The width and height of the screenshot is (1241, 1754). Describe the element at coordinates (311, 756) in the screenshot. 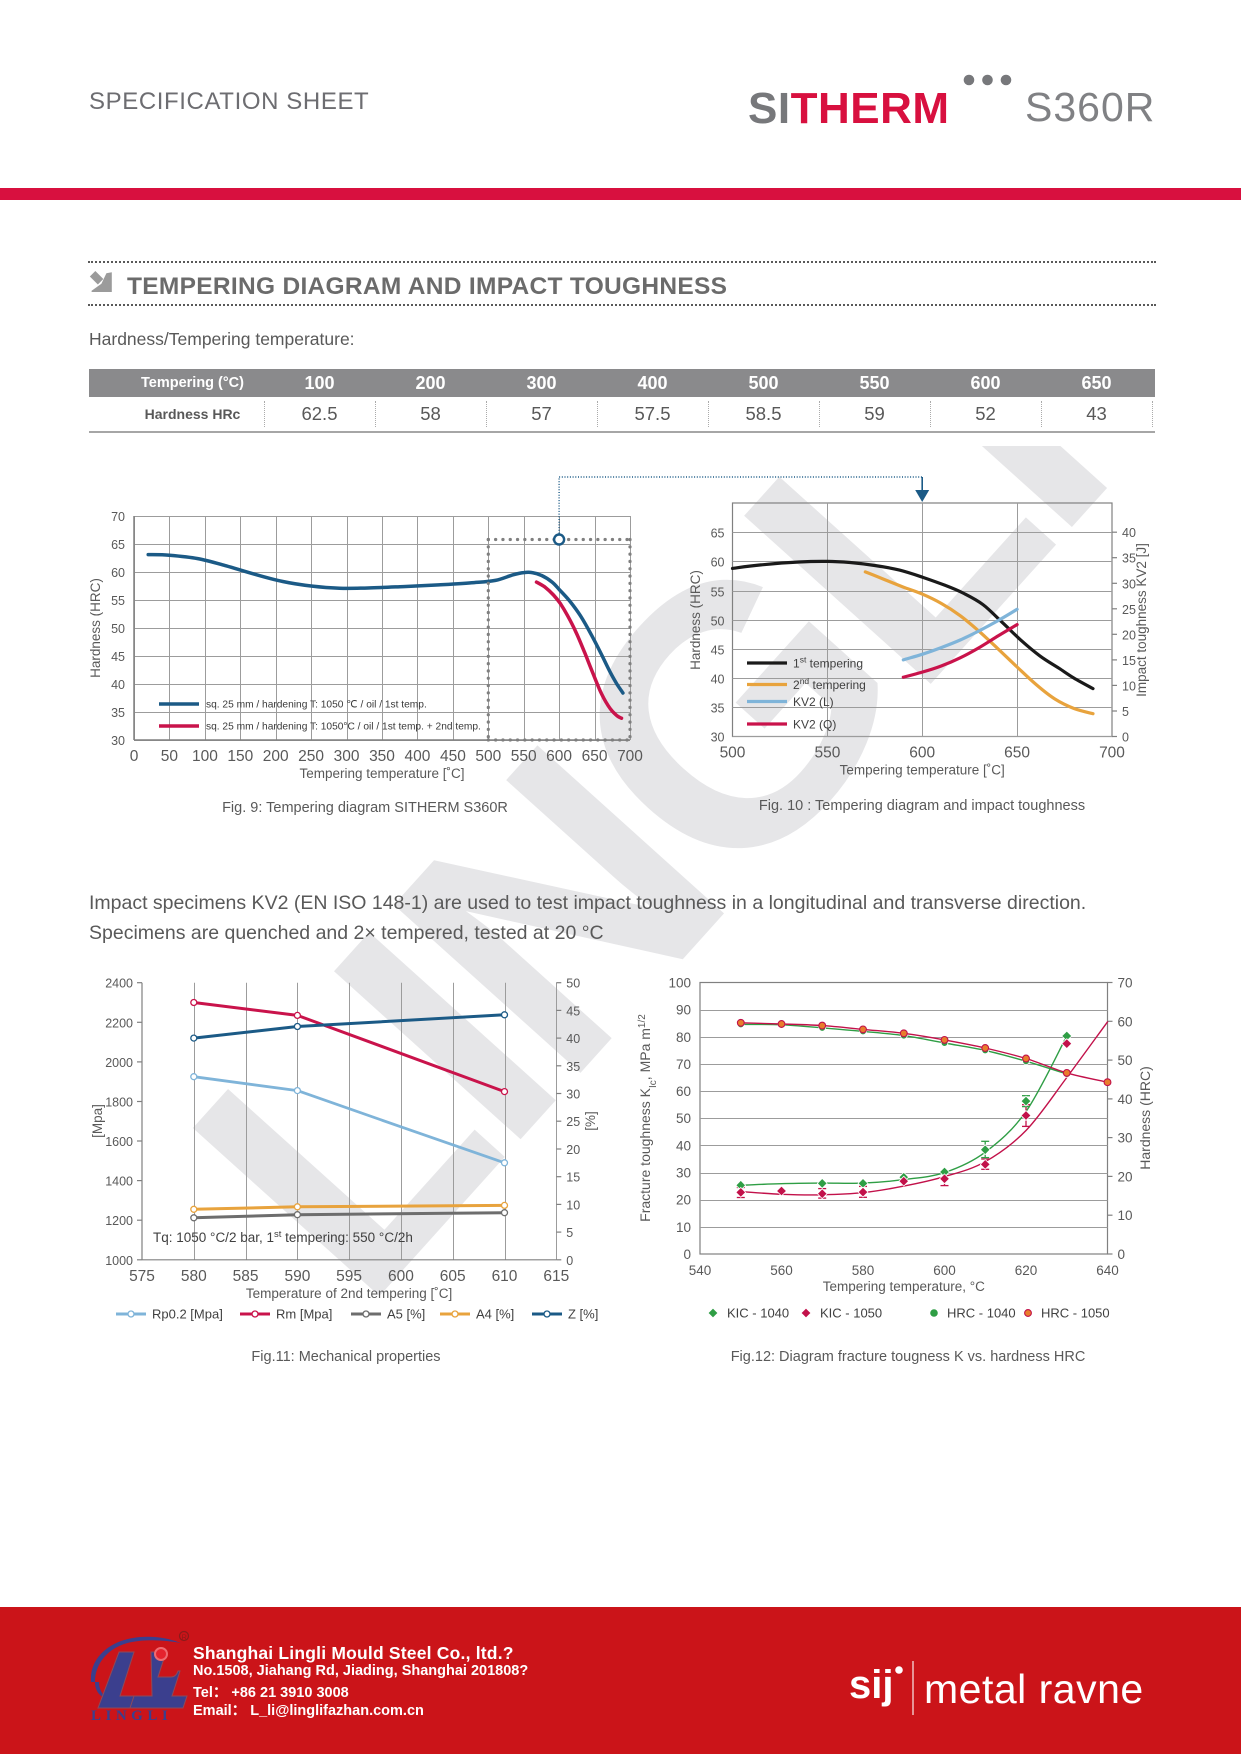

I see `svg-text: 250` at that location.